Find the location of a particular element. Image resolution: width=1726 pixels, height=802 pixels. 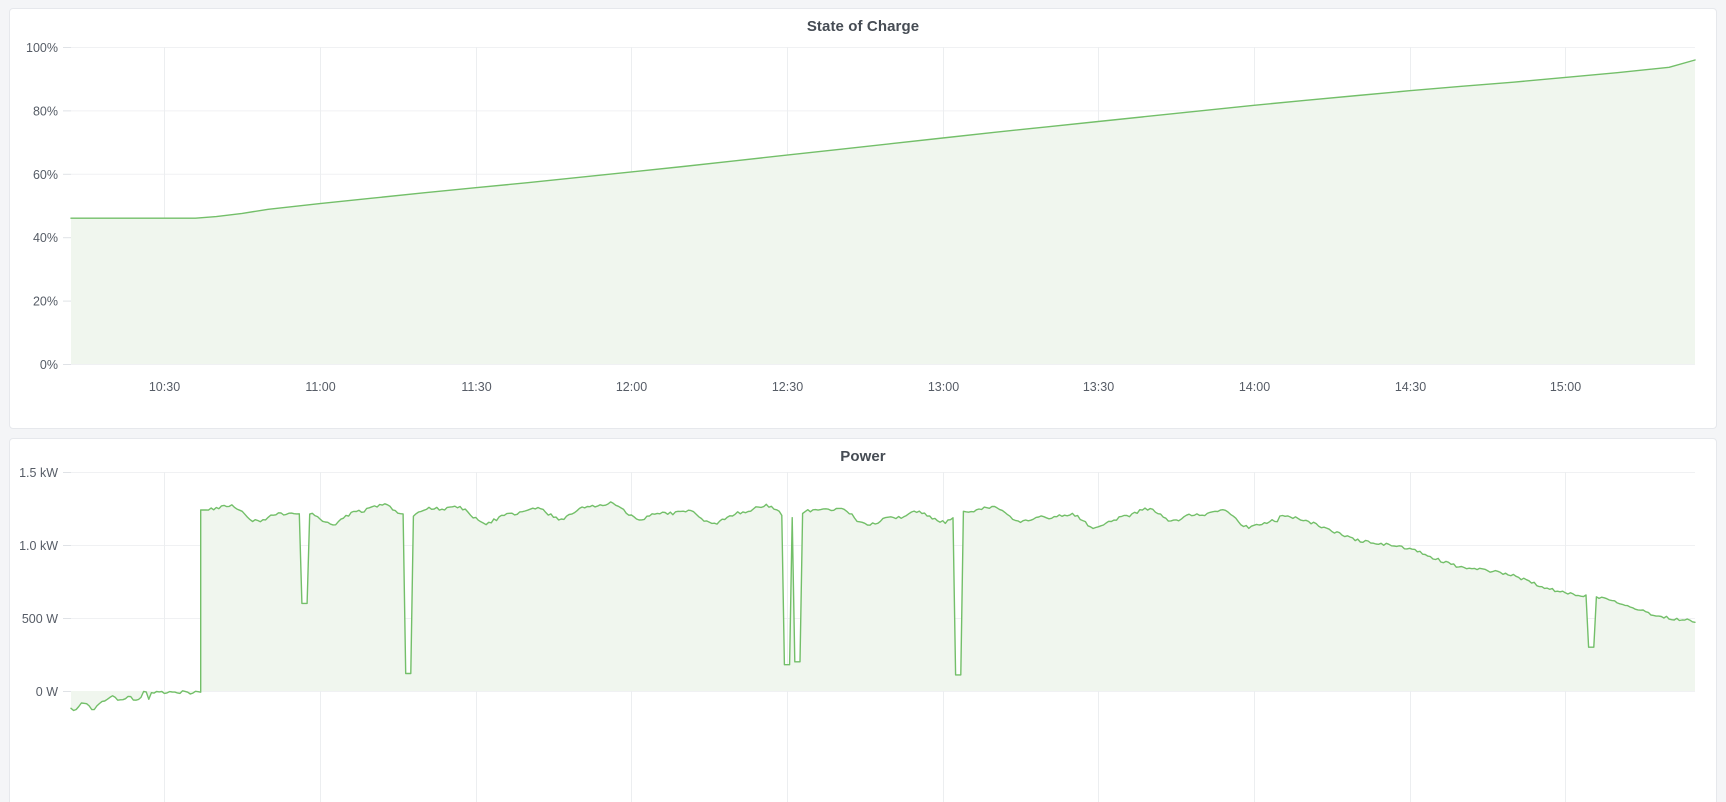

soc-ytick-label: 100% is located at coordinates (42, 48).